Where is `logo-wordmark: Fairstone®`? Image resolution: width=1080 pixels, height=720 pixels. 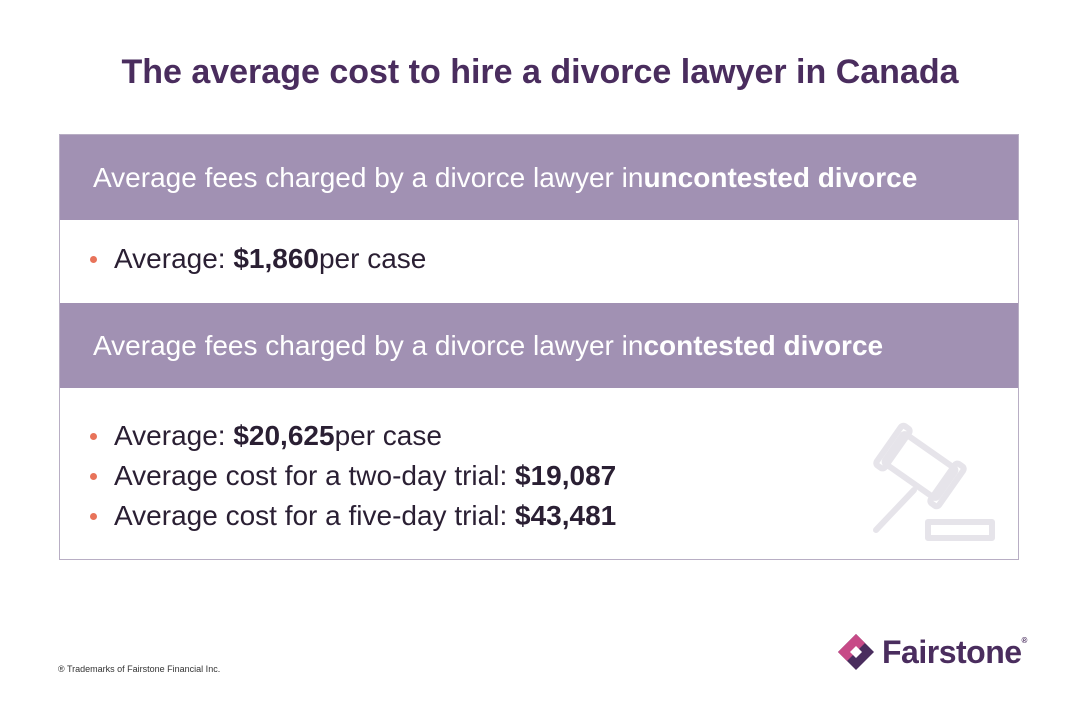
logo-wordmark: Fairstone® is located at coordinates (954, 652).